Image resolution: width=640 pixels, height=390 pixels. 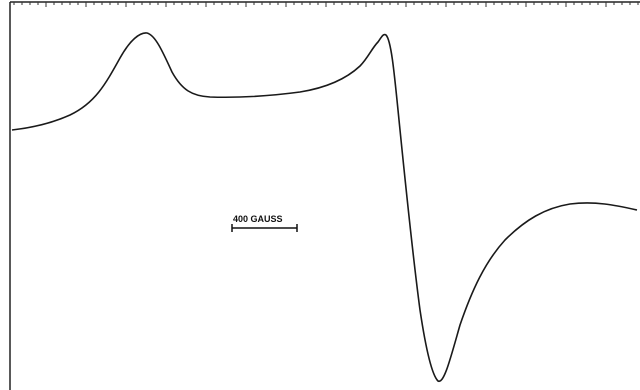 I want to click on scale-bar-label: 400 GAUSS, so click(x=258, y=219).